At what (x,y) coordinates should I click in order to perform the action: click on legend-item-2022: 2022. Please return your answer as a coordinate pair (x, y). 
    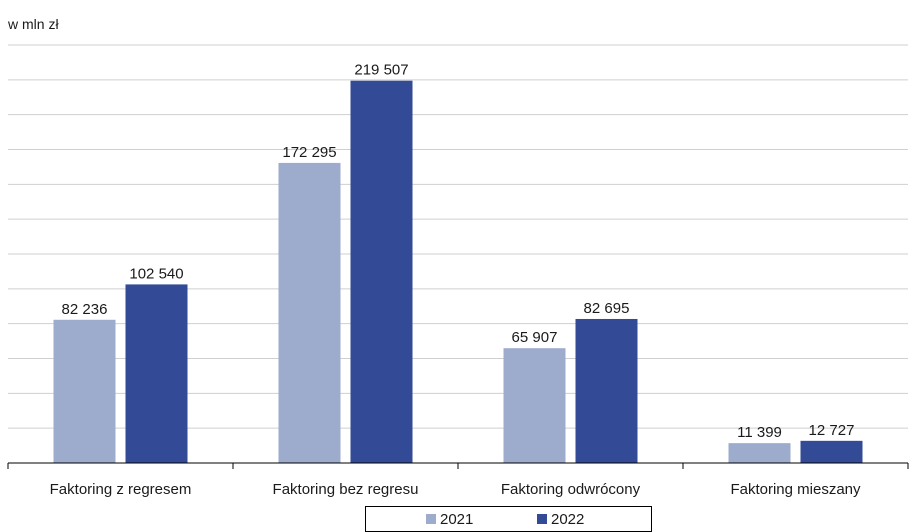
    Looking at the image, I should click on (560, 519).